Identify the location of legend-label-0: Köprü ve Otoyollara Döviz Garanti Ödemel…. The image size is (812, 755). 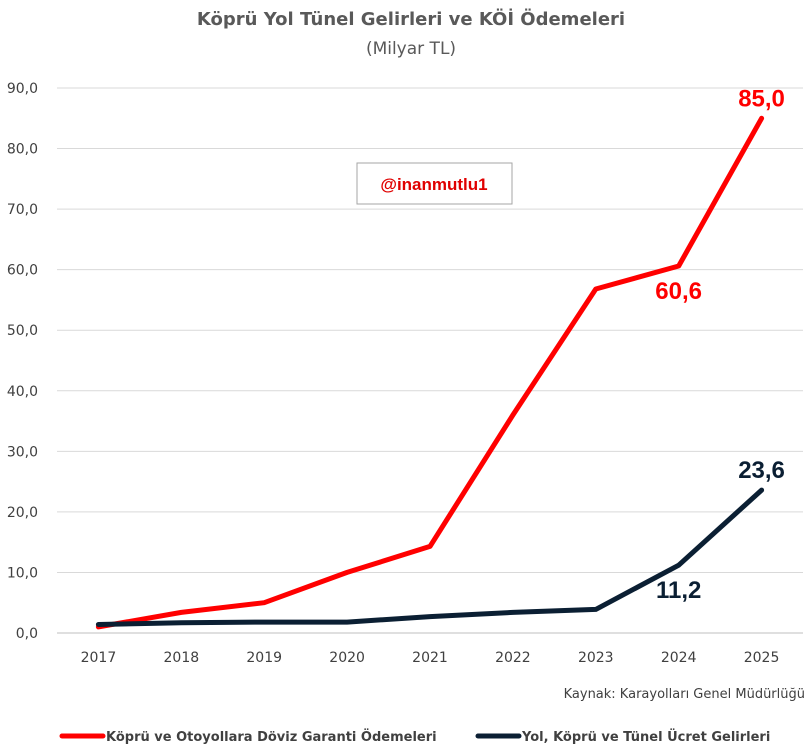
(271, 737).